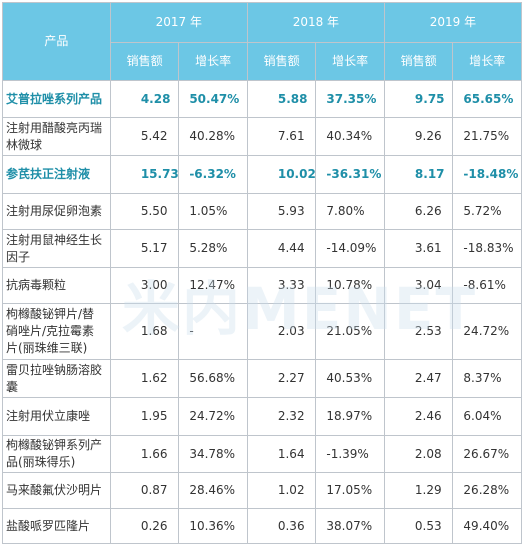  I want to click on table-row: 抗病毒颗粒 3.00 12.47% 3.33 10.78% 3.04 -8.61%, so click(262, 285).